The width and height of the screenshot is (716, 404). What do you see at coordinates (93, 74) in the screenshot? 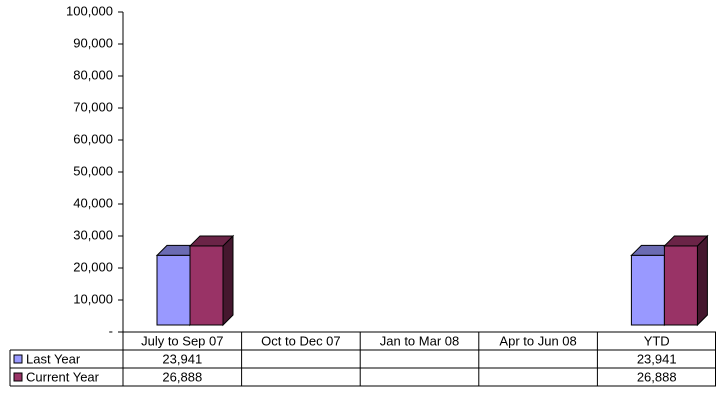
I see `y-tick-label: 80,000` at bounding box center [93, 74].